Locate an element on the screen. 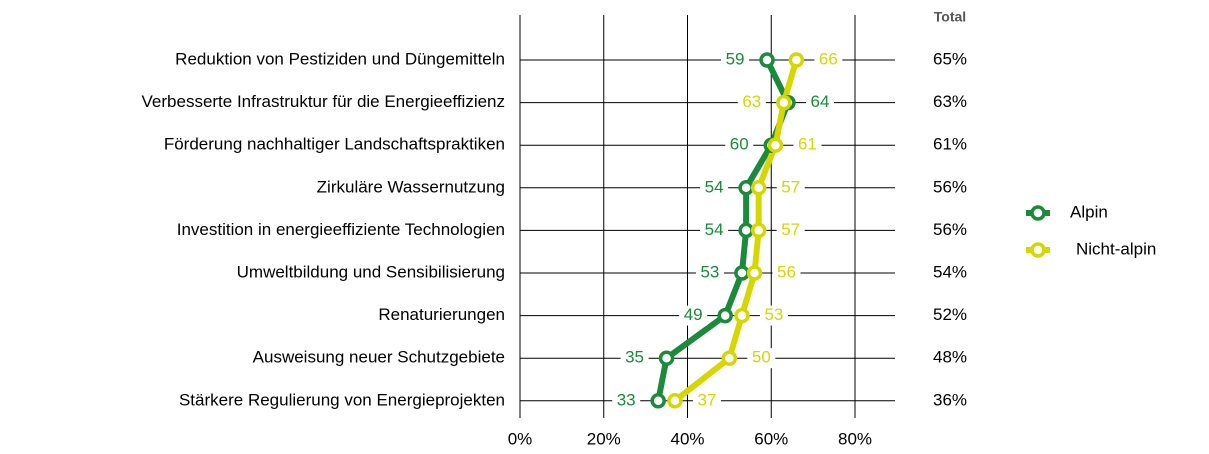 This screenshot has height=454, width=1209. value-label: 35 is located at coordinates (634, 357).